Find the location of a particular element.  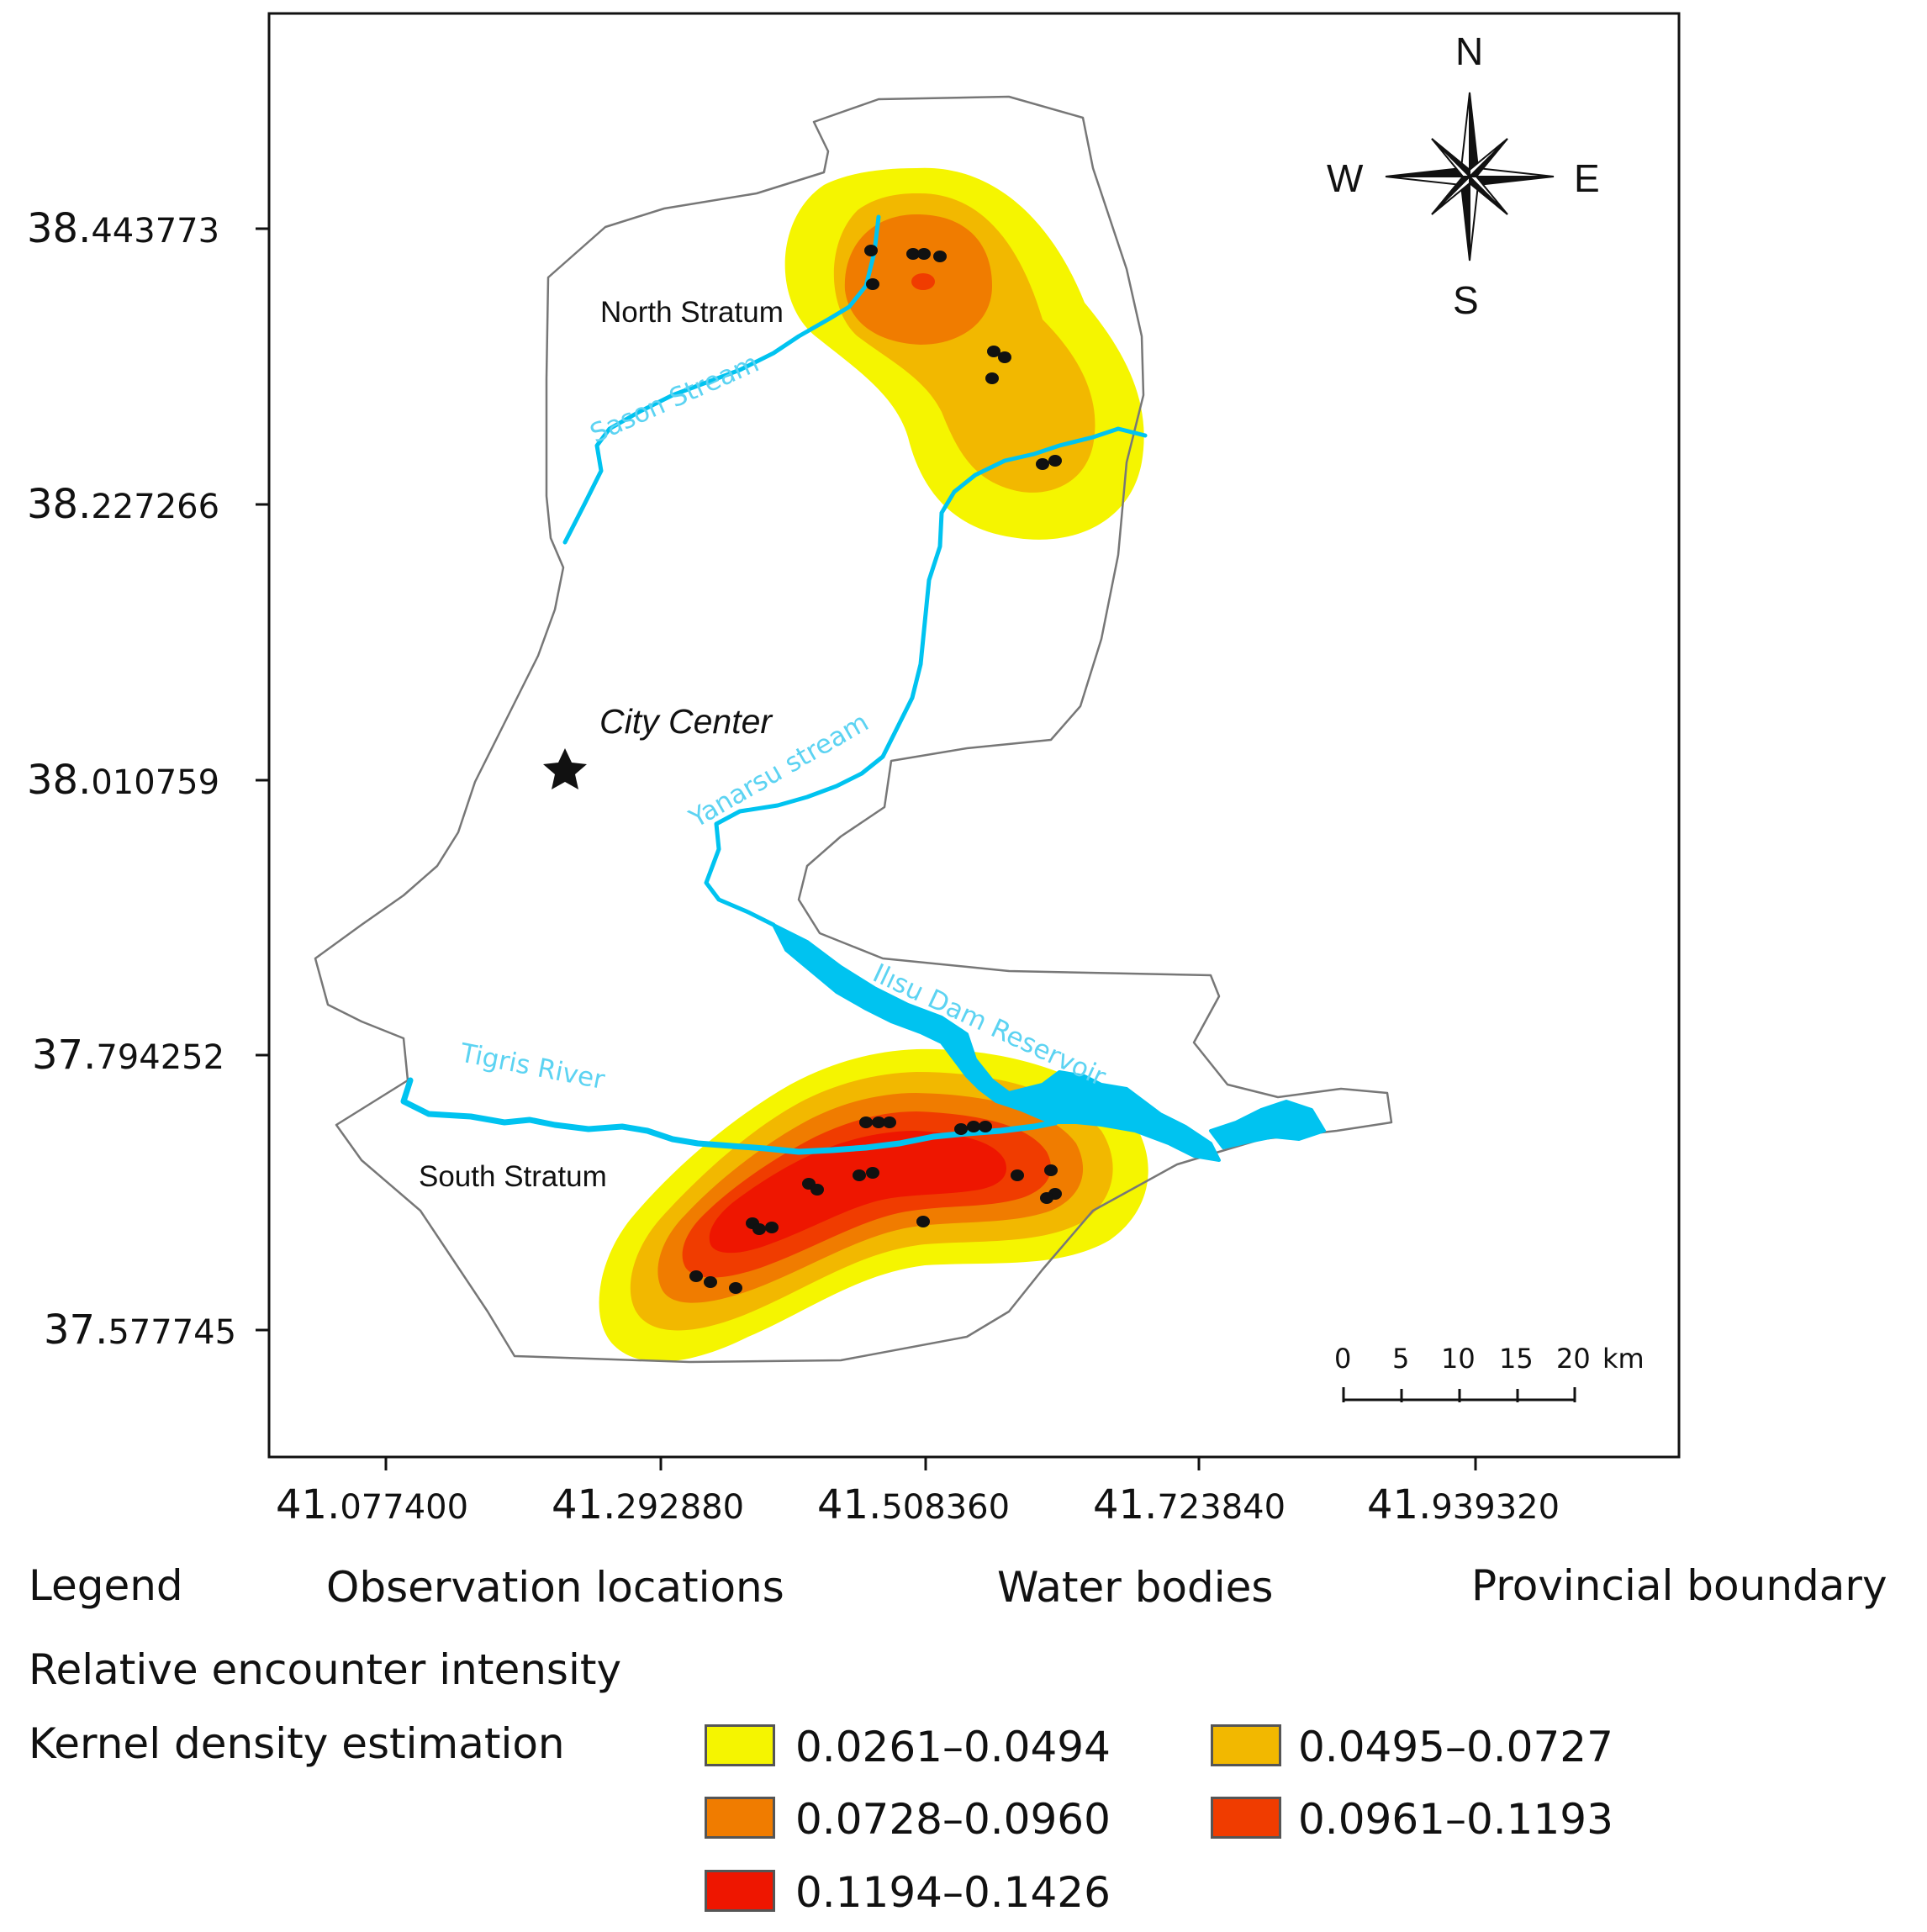

x-tick-5-dec: 939320 is located at coordinates (1496, 1508).